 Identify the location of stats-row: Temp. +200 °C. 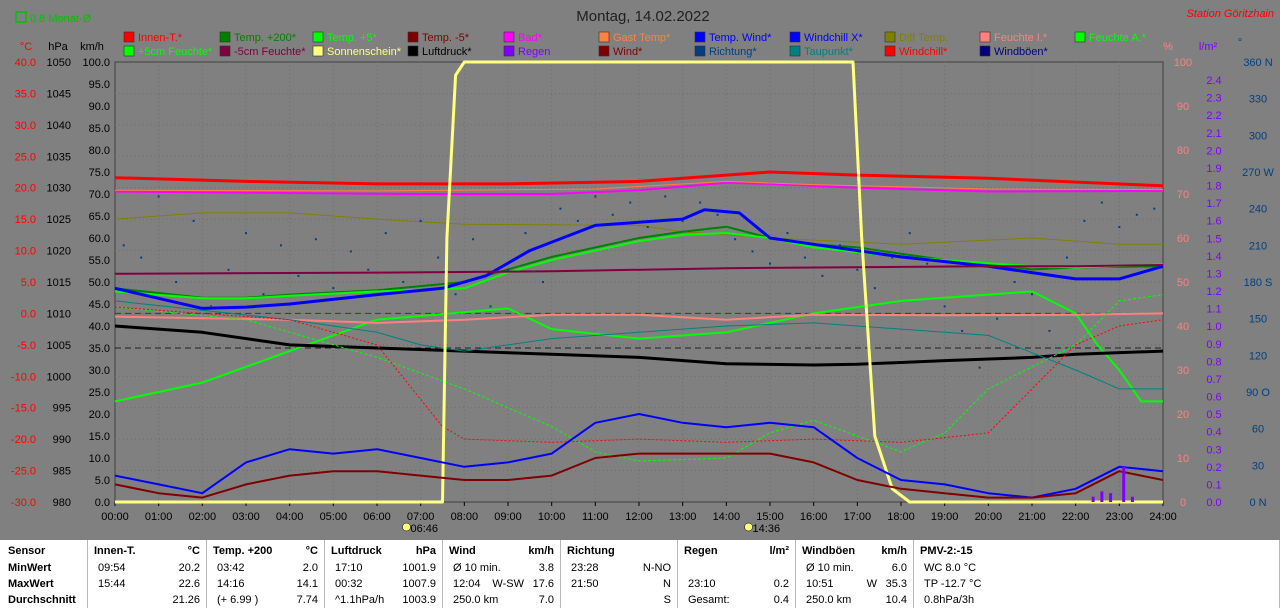
(265, 551).